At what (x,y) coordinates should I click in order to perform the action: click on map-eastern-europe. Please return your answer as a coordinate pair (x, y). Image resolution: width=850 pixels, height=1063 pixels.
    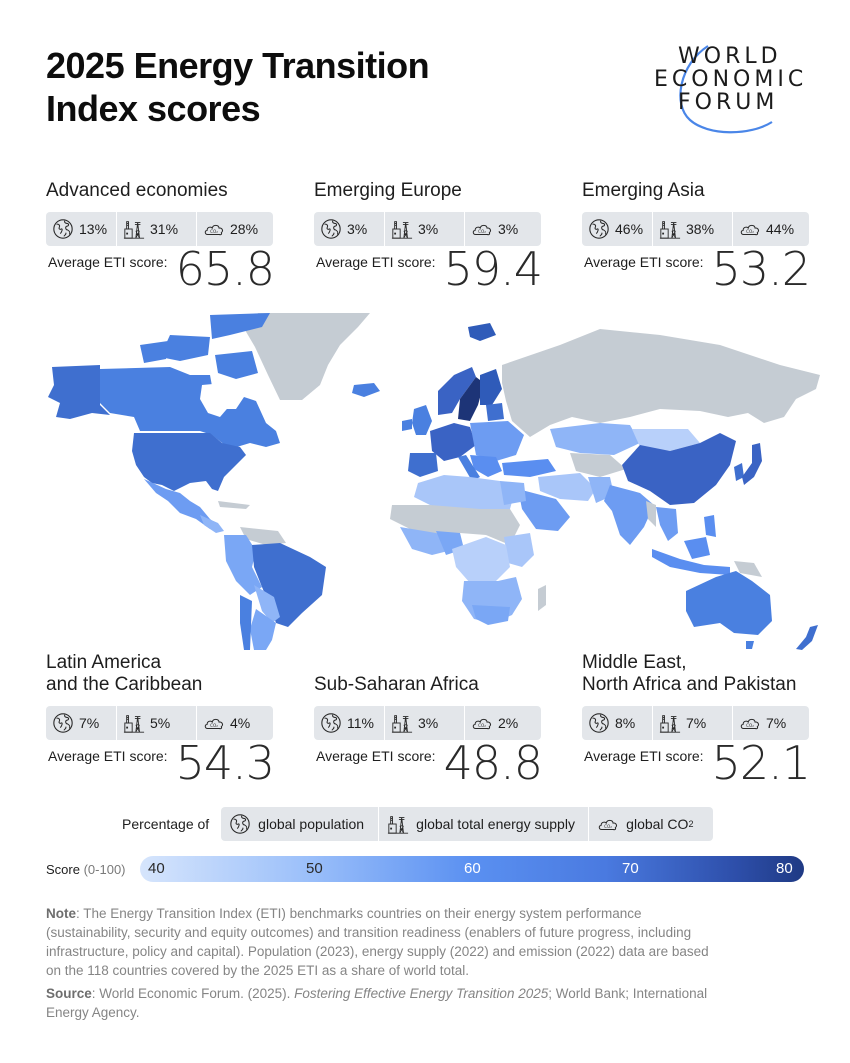
    Looking at the image, I should click on (497, 441).